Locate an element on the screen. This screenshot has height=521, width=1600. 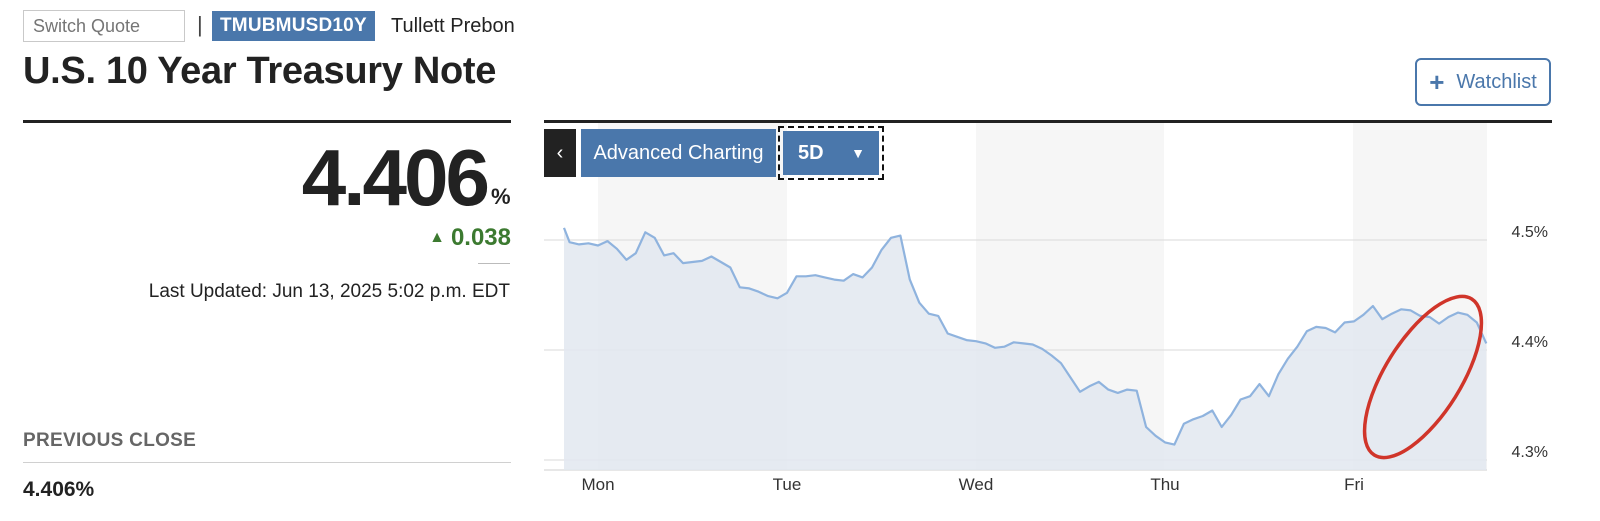
previous-close-divider is located at coordinates (267, 462).